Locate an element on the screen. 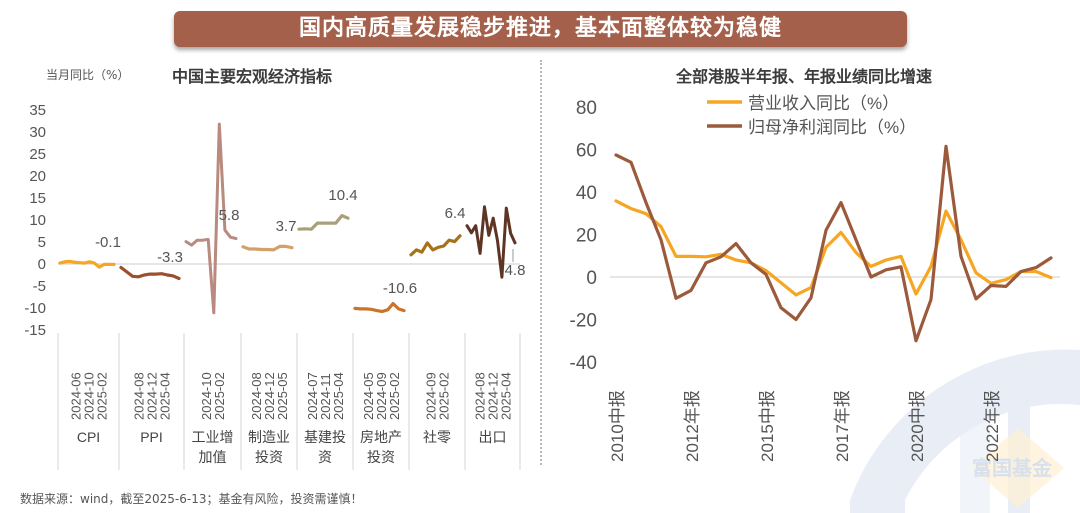 The image size is (1080, 513). series-end-label: -10.6 is located at coordinates (400, 288).